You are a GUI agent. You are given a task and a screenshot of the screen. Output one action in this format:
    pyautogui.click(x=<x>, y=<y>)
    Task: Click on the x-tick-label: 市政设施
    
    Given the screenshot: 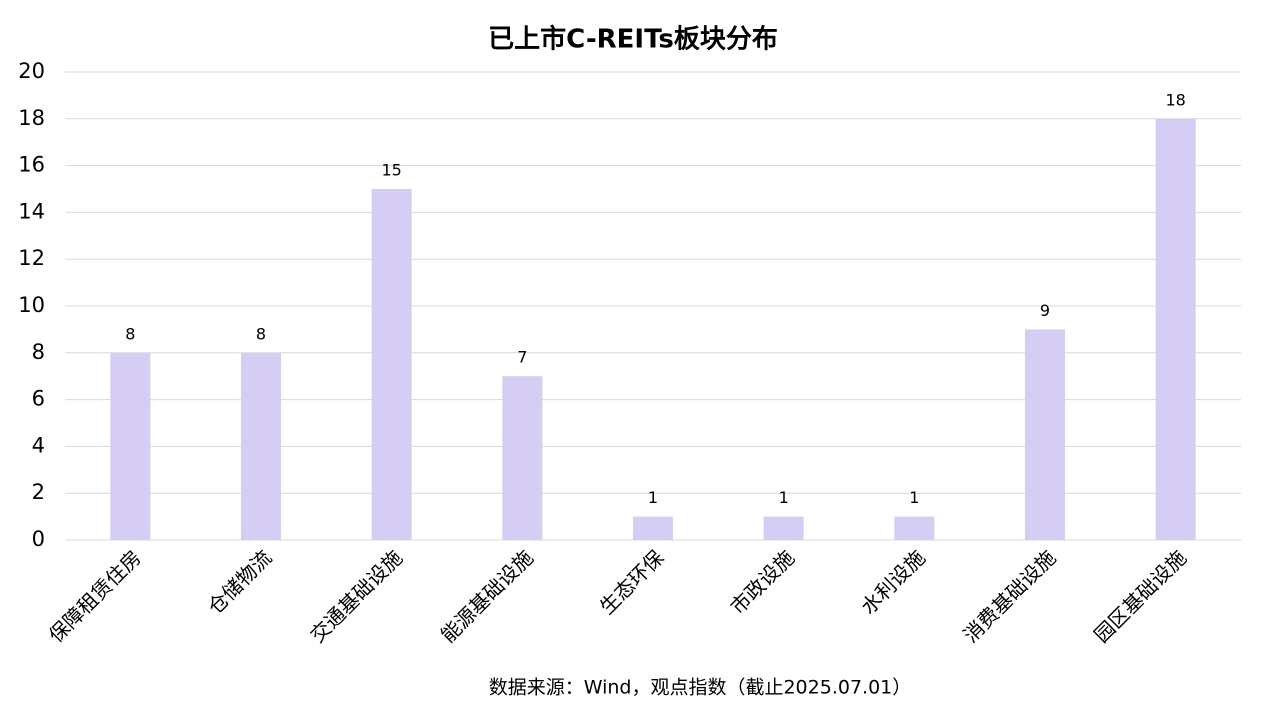 What is the action you would take?
    pyautogui.click(x=763, y=582)
    